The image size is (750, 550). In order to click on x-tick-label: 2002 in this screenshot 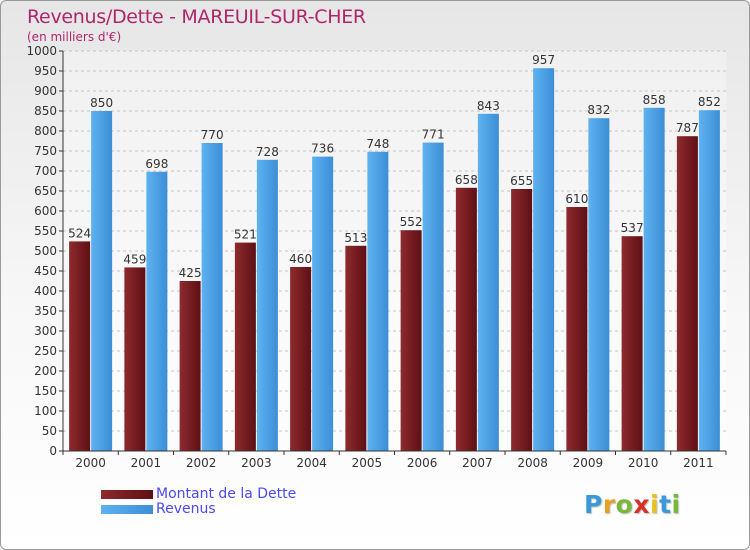, I will do `click(201, 463)`.